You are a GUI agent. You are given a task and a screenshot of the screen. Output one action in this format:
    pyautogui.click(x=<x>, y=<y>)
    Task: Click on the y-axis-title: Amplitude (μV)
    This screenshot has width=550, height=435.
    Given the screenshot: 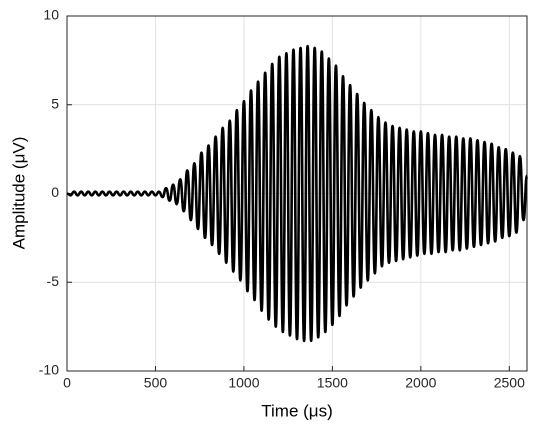 What is the action you would take?
    pyautogui.click(x=18, y=193)
    